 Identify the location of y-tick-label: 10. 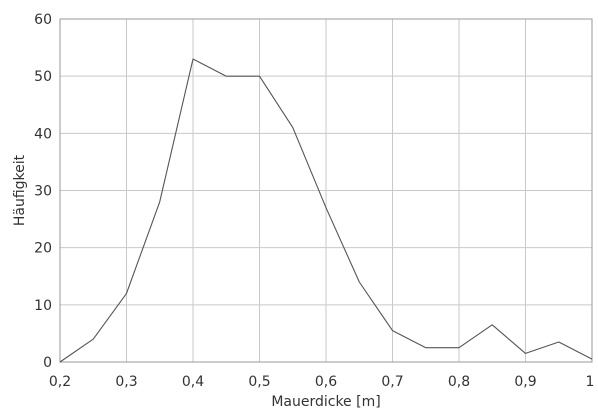
(43, 306).